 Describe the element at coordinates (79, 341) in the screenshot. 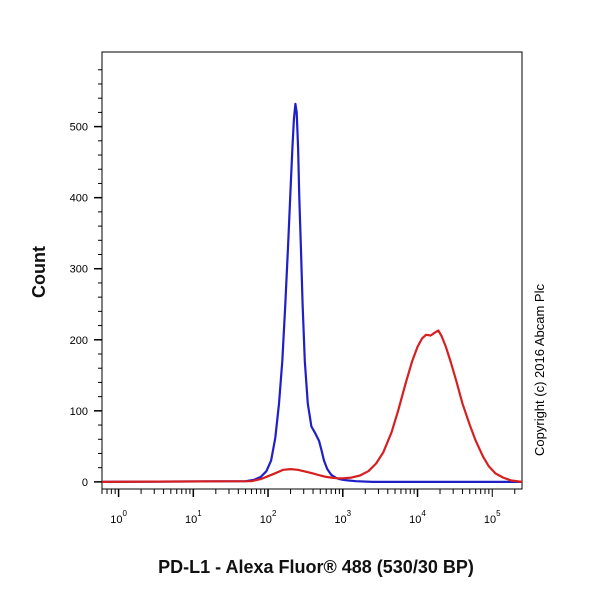

I see `y-tick-label: 200` at that location.